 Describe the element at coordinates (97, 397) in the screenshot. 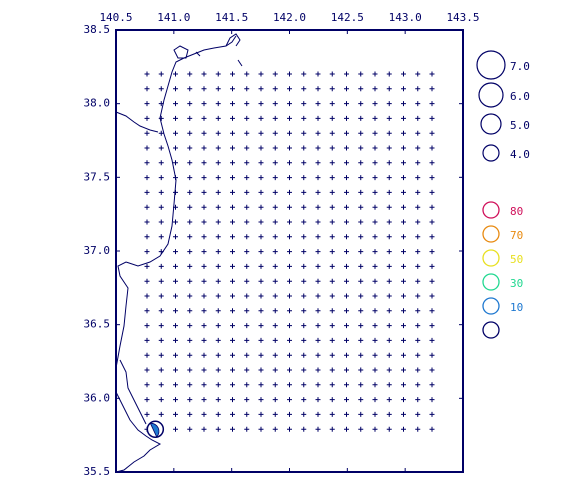

I see `y-tick-label: 36.0` at that location.